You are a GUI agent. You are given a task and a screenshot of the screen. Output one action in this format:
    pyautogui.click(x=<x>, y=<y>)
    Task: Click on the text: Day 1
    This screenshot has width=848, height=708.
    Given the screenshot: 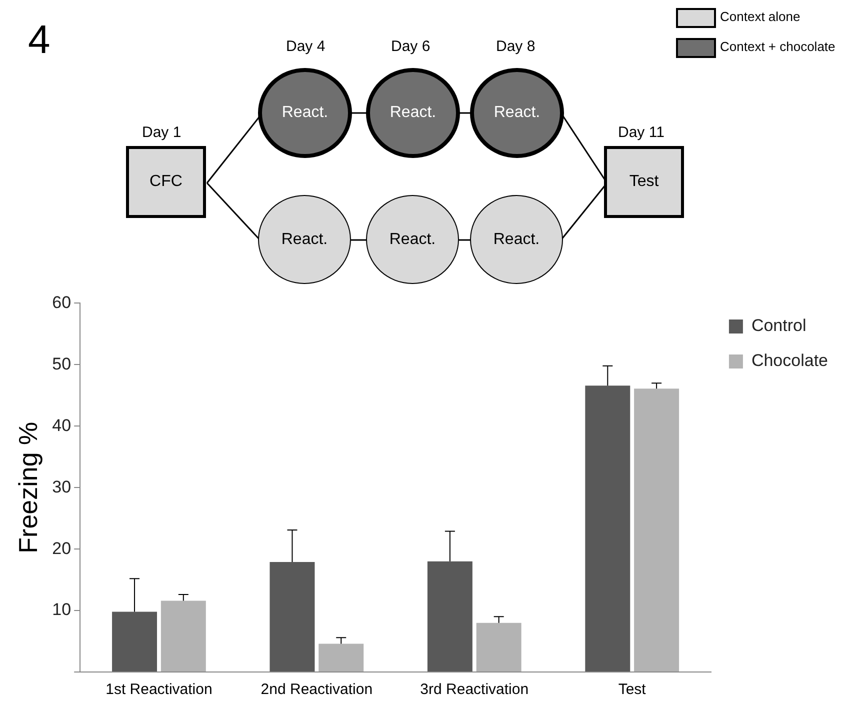 What is the action you would take?
    pyautogui.click(x=162, y=132)
    